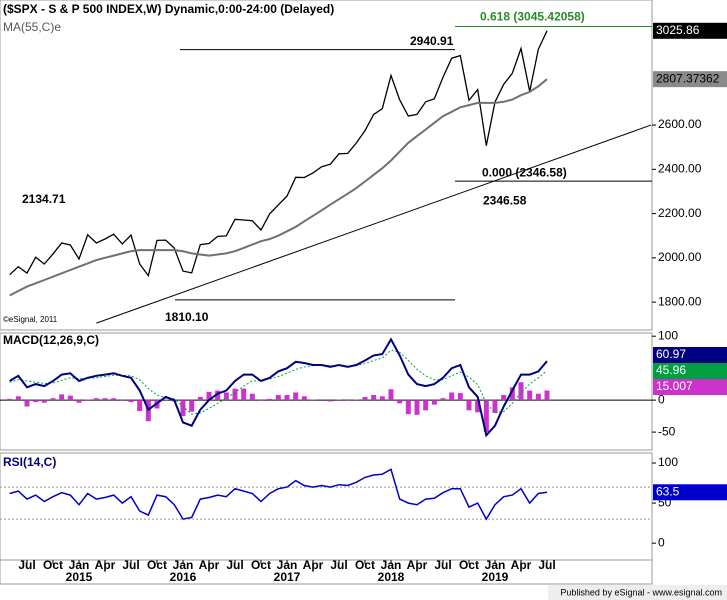 Image resolution: width=727 pixels, height=600 pixels. Describe the element at coordinates (278, 382) in the screenshot. I see `signal-line` at that location.